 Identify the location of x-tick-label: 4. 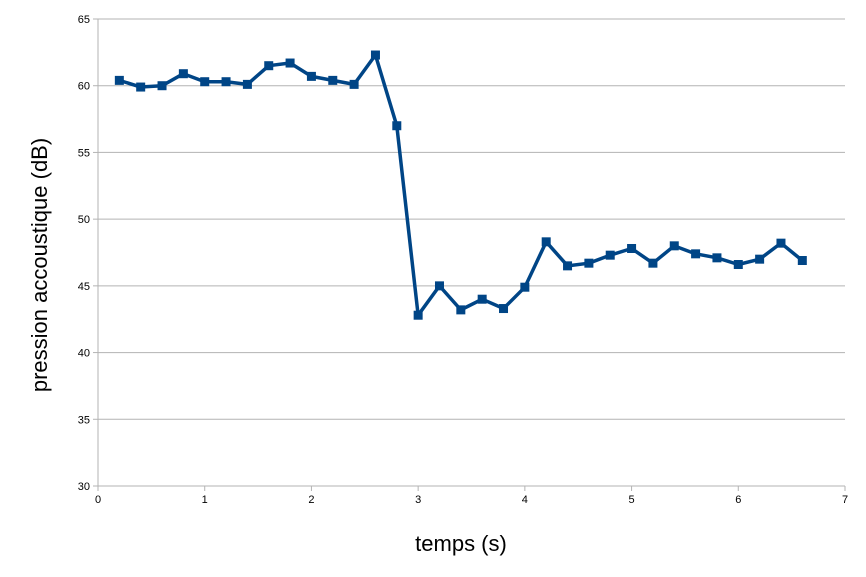
(525, 500).